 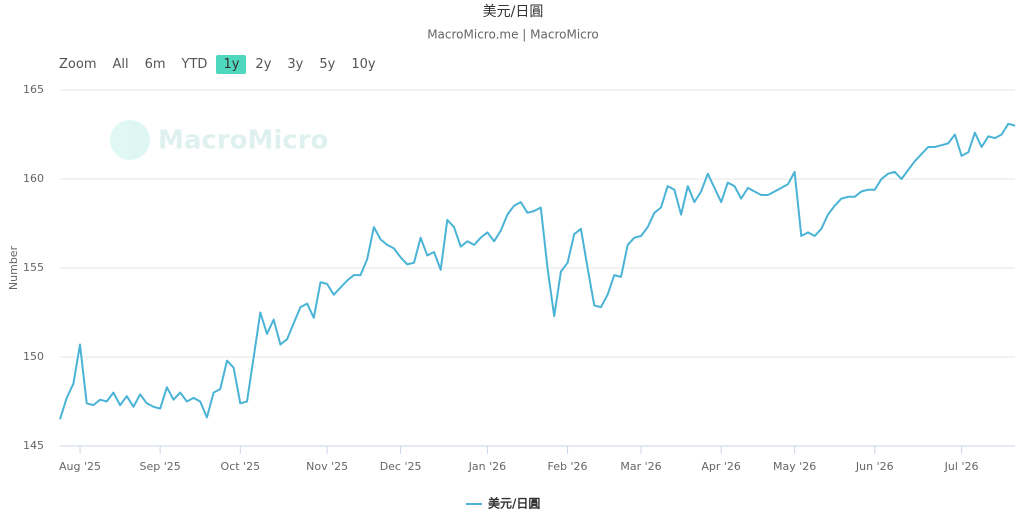 What do you see at coordinates (874, 466) in the screenshot?
I see `x-tick-label: Jun '26` at bounding box center [874, 466].